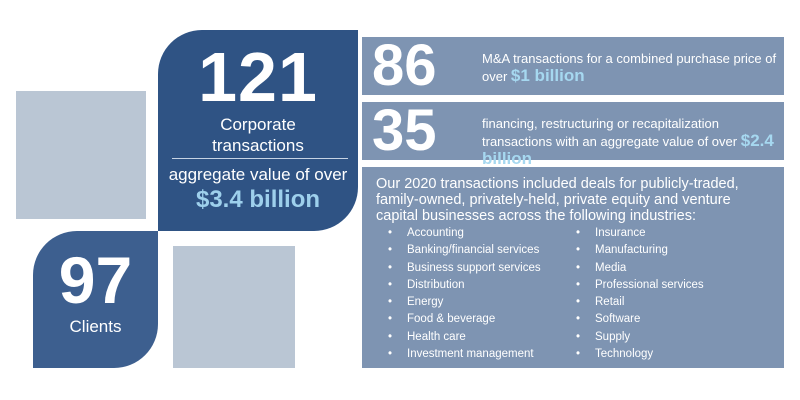 Image resolution: width=800 pixels, height=400 pixels. What do you see at coordinates (258, 199) in the screenshot?
I see `aggregate-amount: $3.4 billion` at bounding box center [258, 199].